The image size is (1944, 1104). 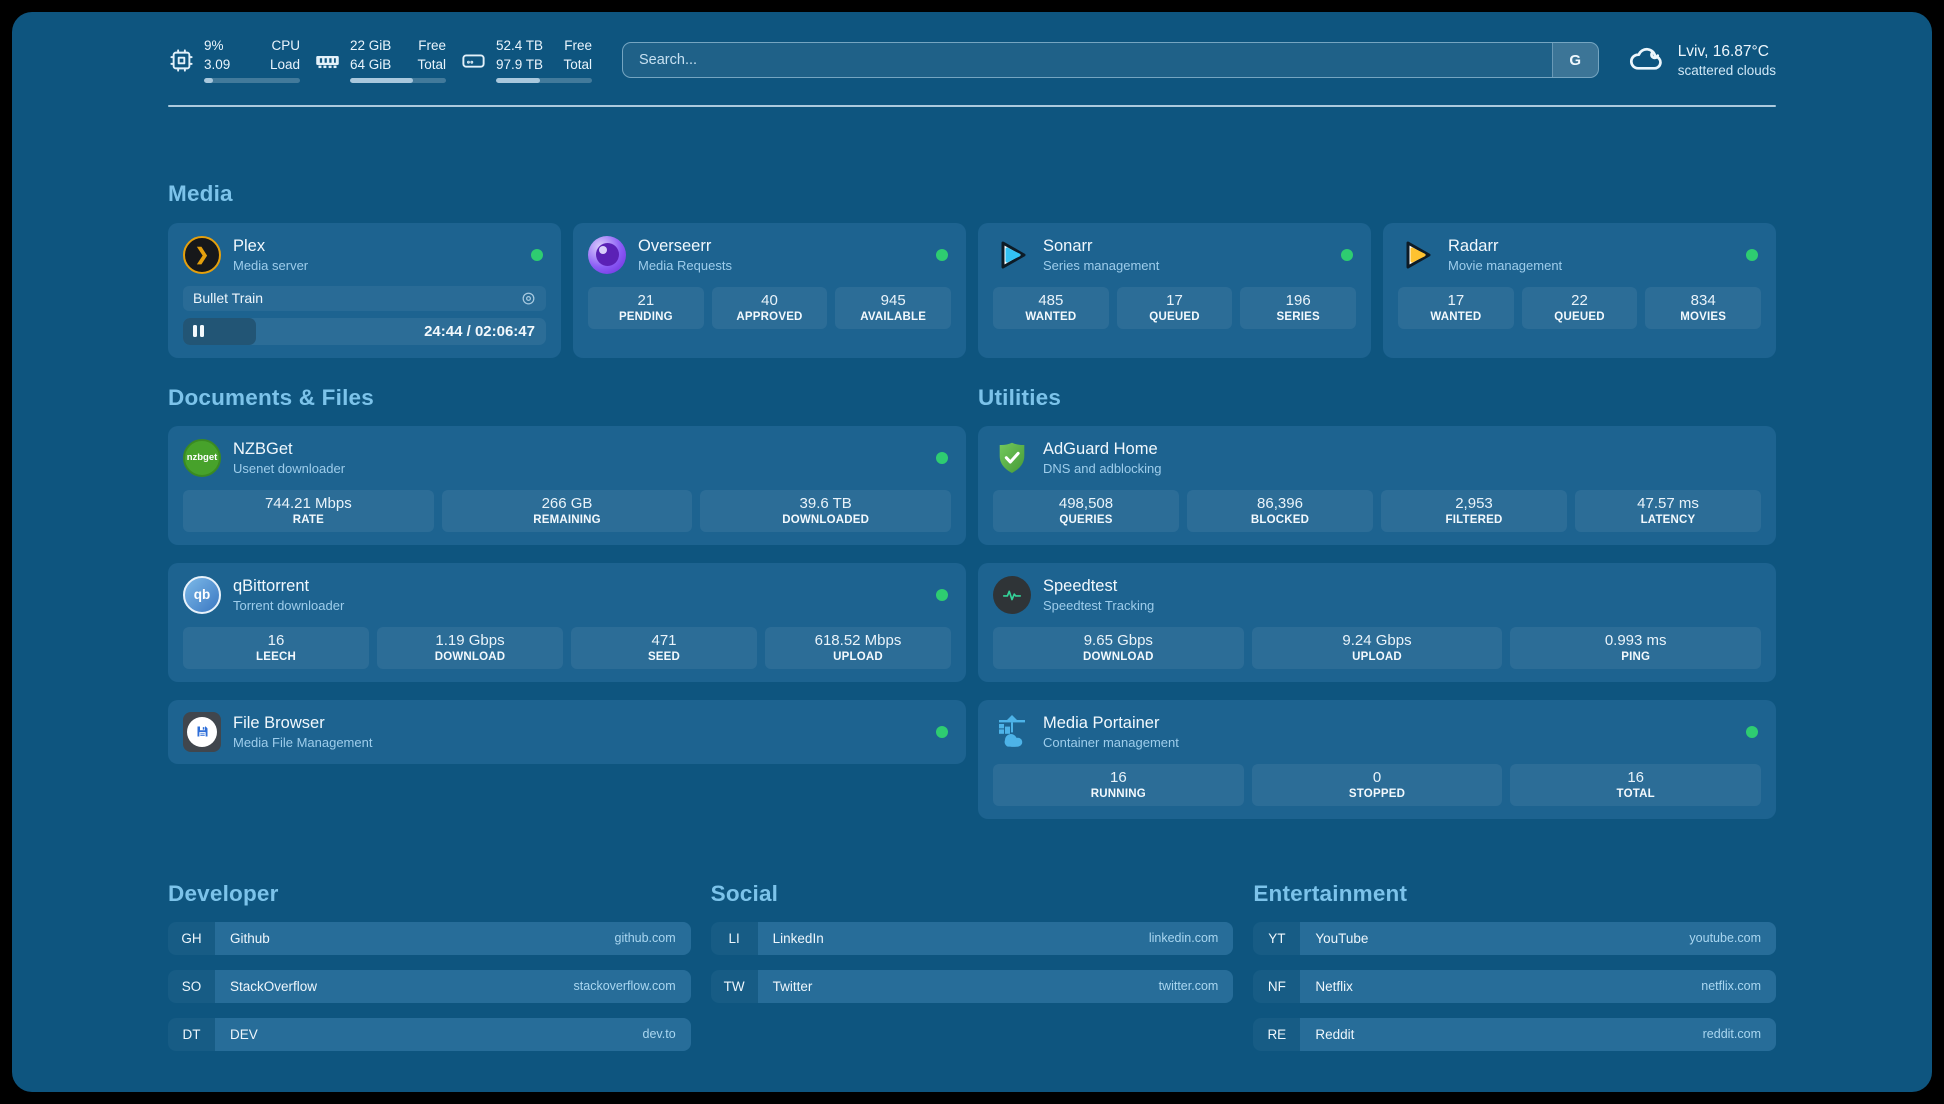 What do you see at coordinates (1456, 307) in the screenshot?
I see `stat-box: 17 WANTED` at bounding box center [1456, 307].